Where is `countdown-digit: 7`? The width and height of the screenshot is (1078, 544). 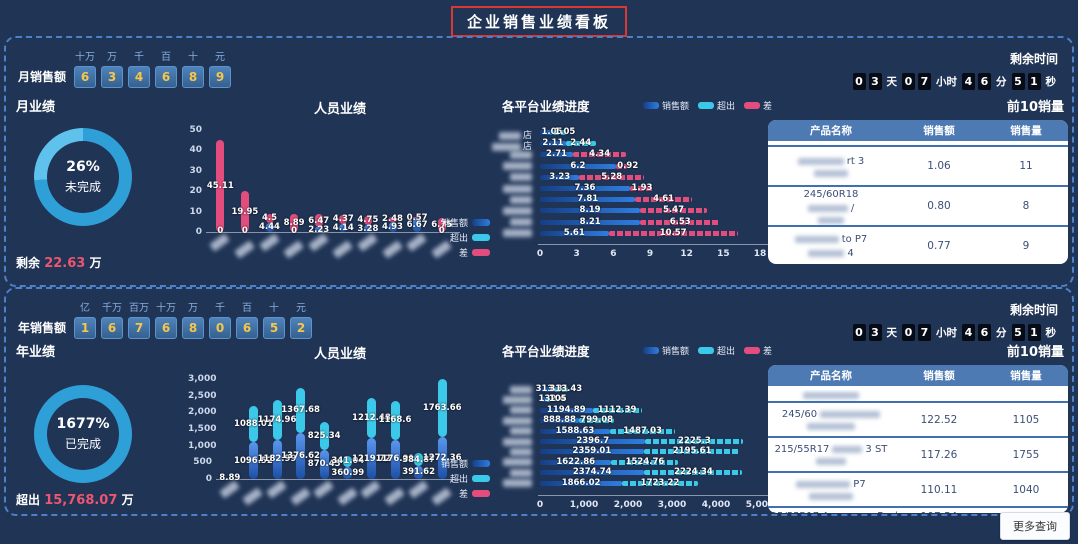 countdown-digit: 7 is located at coordinates (924, 81).